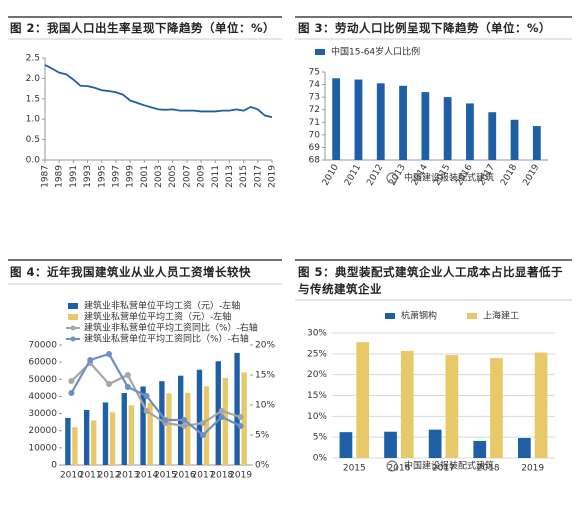  I want to click on line, so click(156, 394).